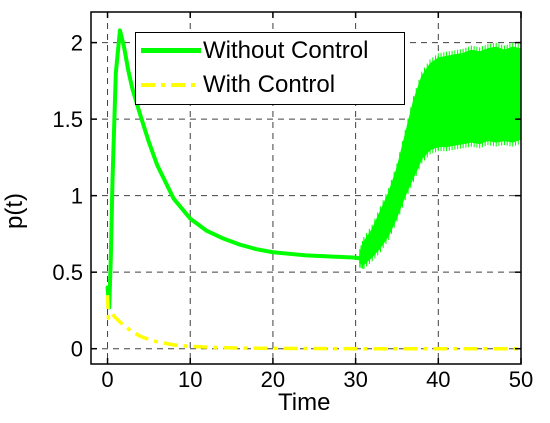 The image size is (550, 423). Describe the element at coordinates (190, 379) in the screenshot. I see `x-tick-label-1: 10` at that location.